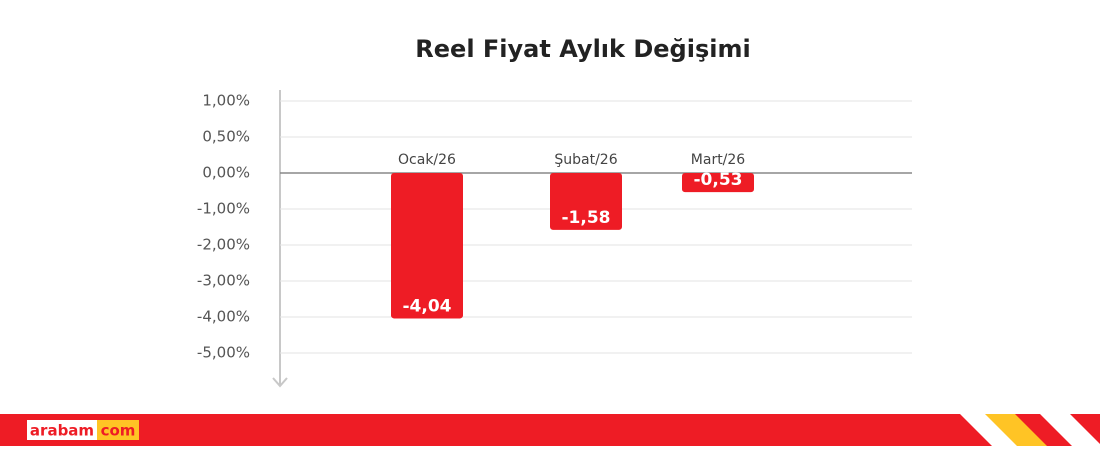 The image size is (1100, 450). I want to click on x-tick-label: Ocak/26, so click(427, 160).